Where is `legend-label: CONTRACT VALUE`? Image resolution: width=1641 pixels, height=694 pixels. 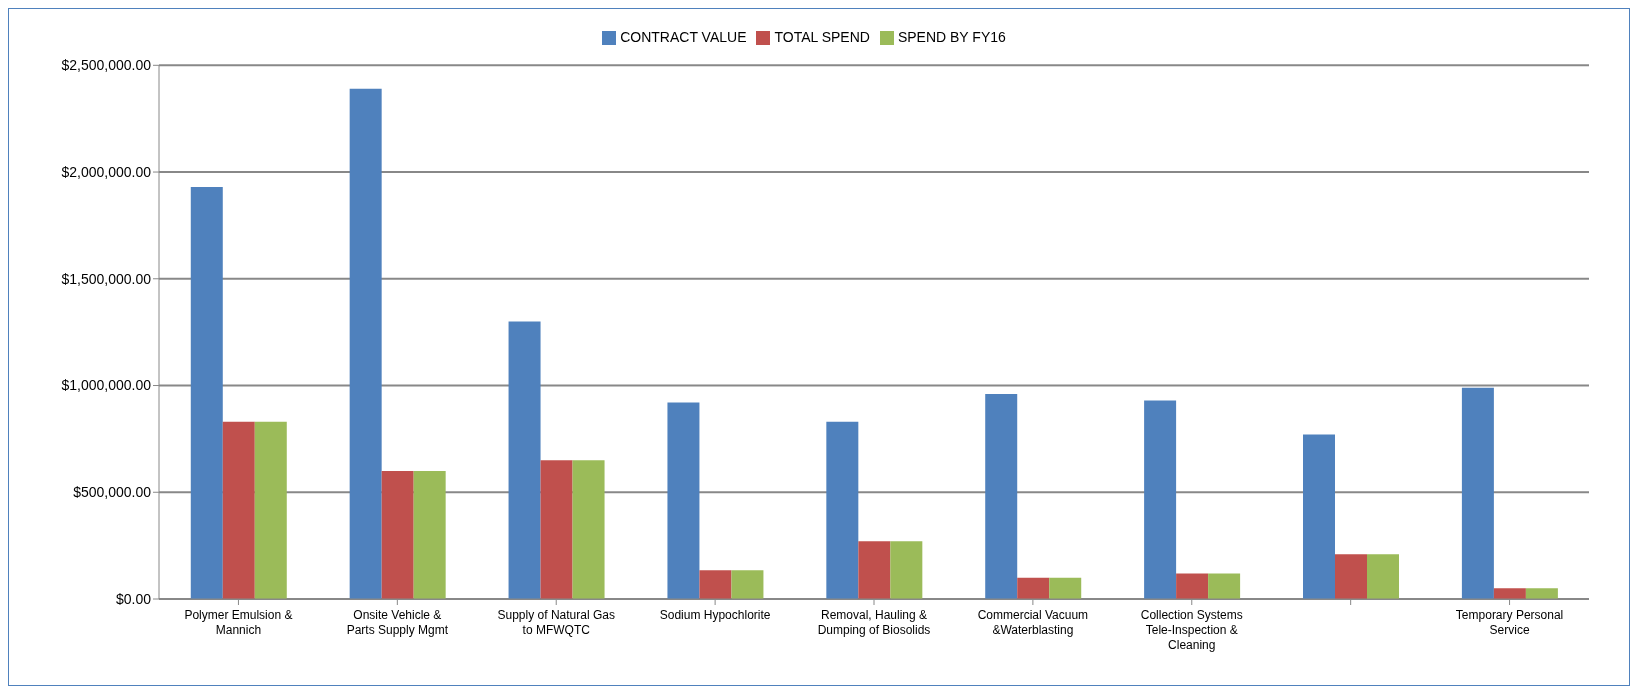
legend-label: CONTRACT VALUE is located at coordinates (683, 37).